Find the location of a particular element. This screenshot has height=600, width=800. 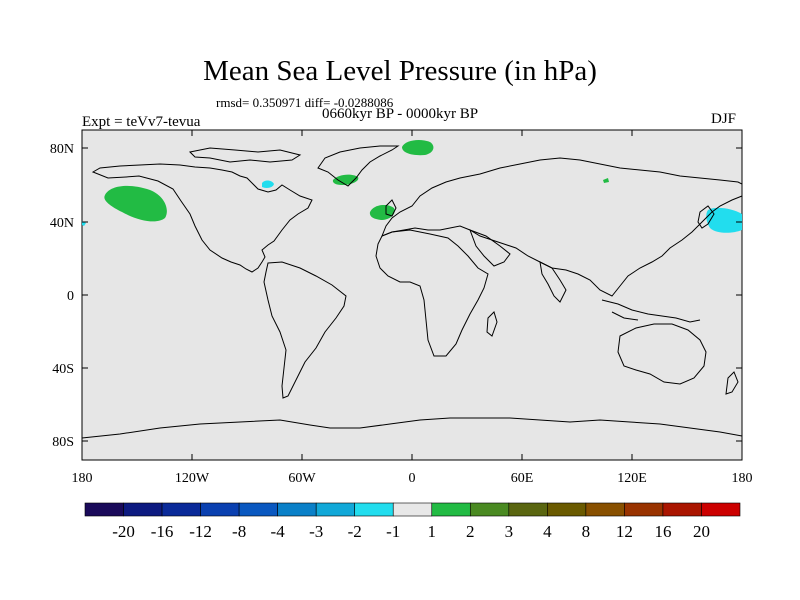

coast-australia is located at coordinates (662, 354).